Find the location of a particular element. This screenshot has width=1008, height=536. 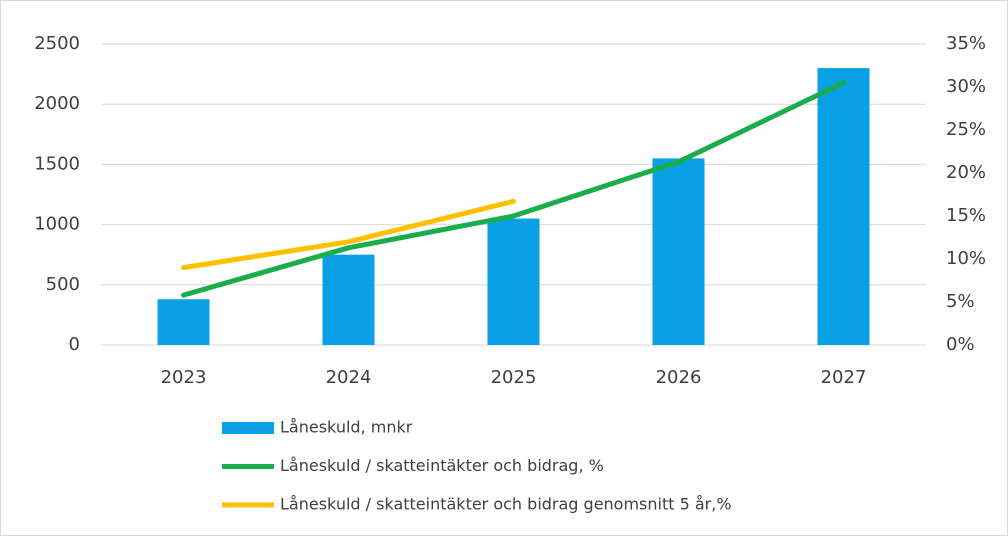

x-tick-label: 2025 is located at coordinates (514, 377).